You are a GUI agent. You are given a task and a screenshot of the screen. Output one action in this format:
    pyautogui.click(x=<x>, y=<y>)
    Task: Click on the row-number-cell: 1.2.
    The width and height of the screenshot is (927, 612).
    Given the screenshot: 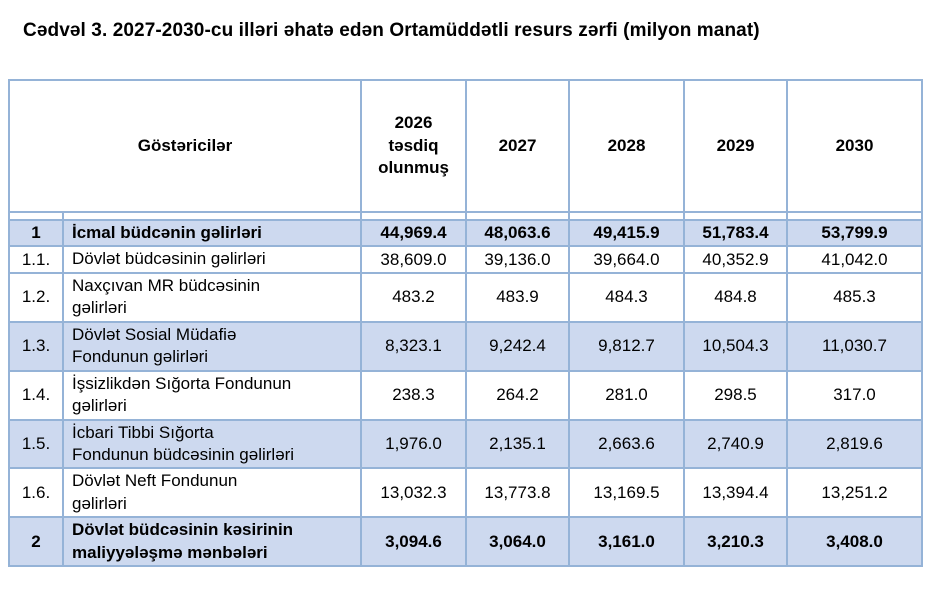 What is the action you would take?
    pyautogui.click(x=36, y=297)
    